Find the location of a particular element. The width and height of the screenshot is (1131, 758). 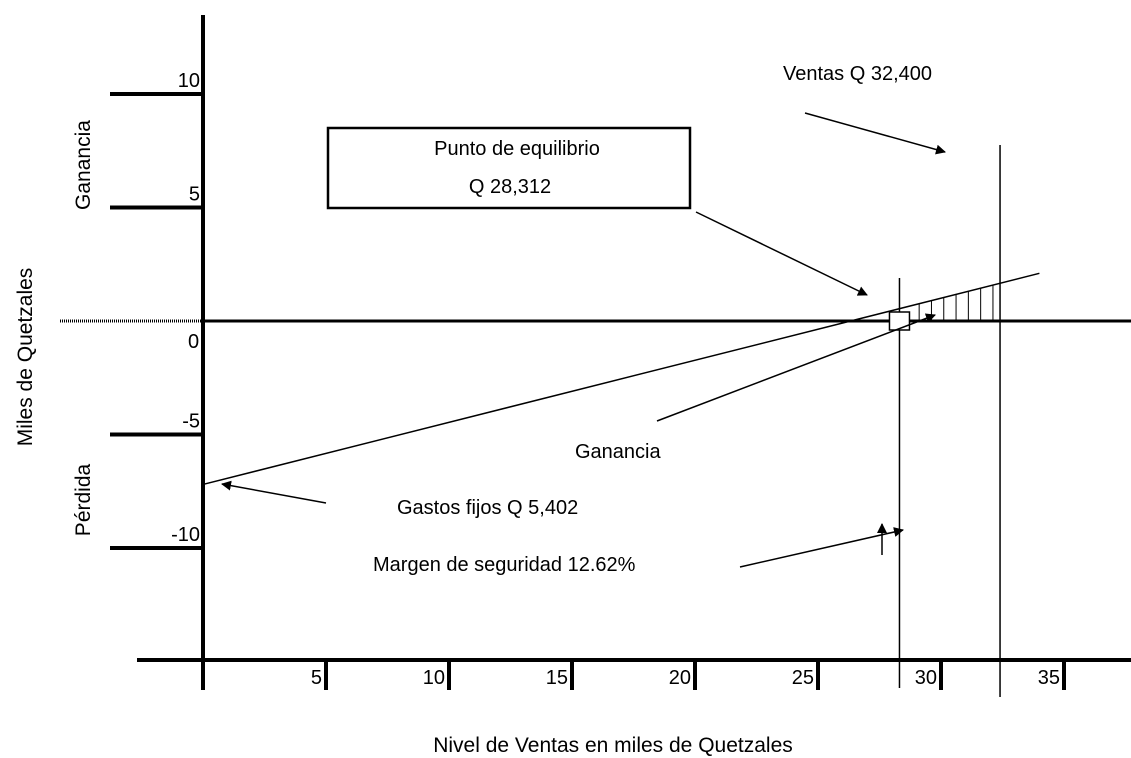

x-tick-label: 25 is located at coordinates (803, 678).